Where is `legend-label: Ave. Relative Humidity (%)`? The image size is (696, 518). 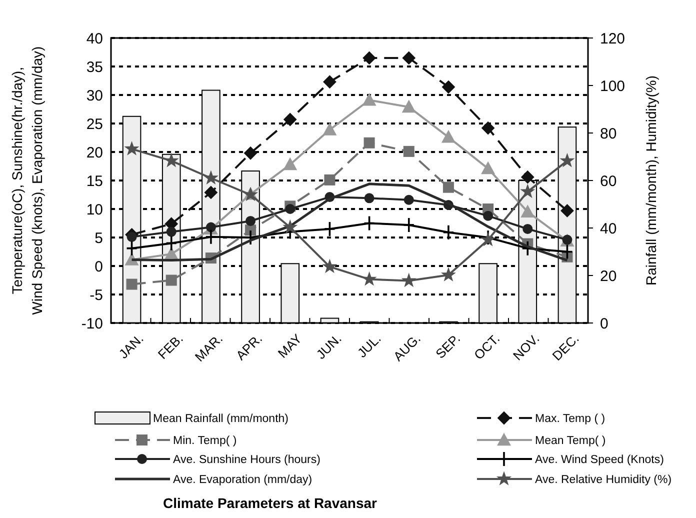 legend-label: Ave. Relative Humidity (%) is located at coordinates (603, 480).